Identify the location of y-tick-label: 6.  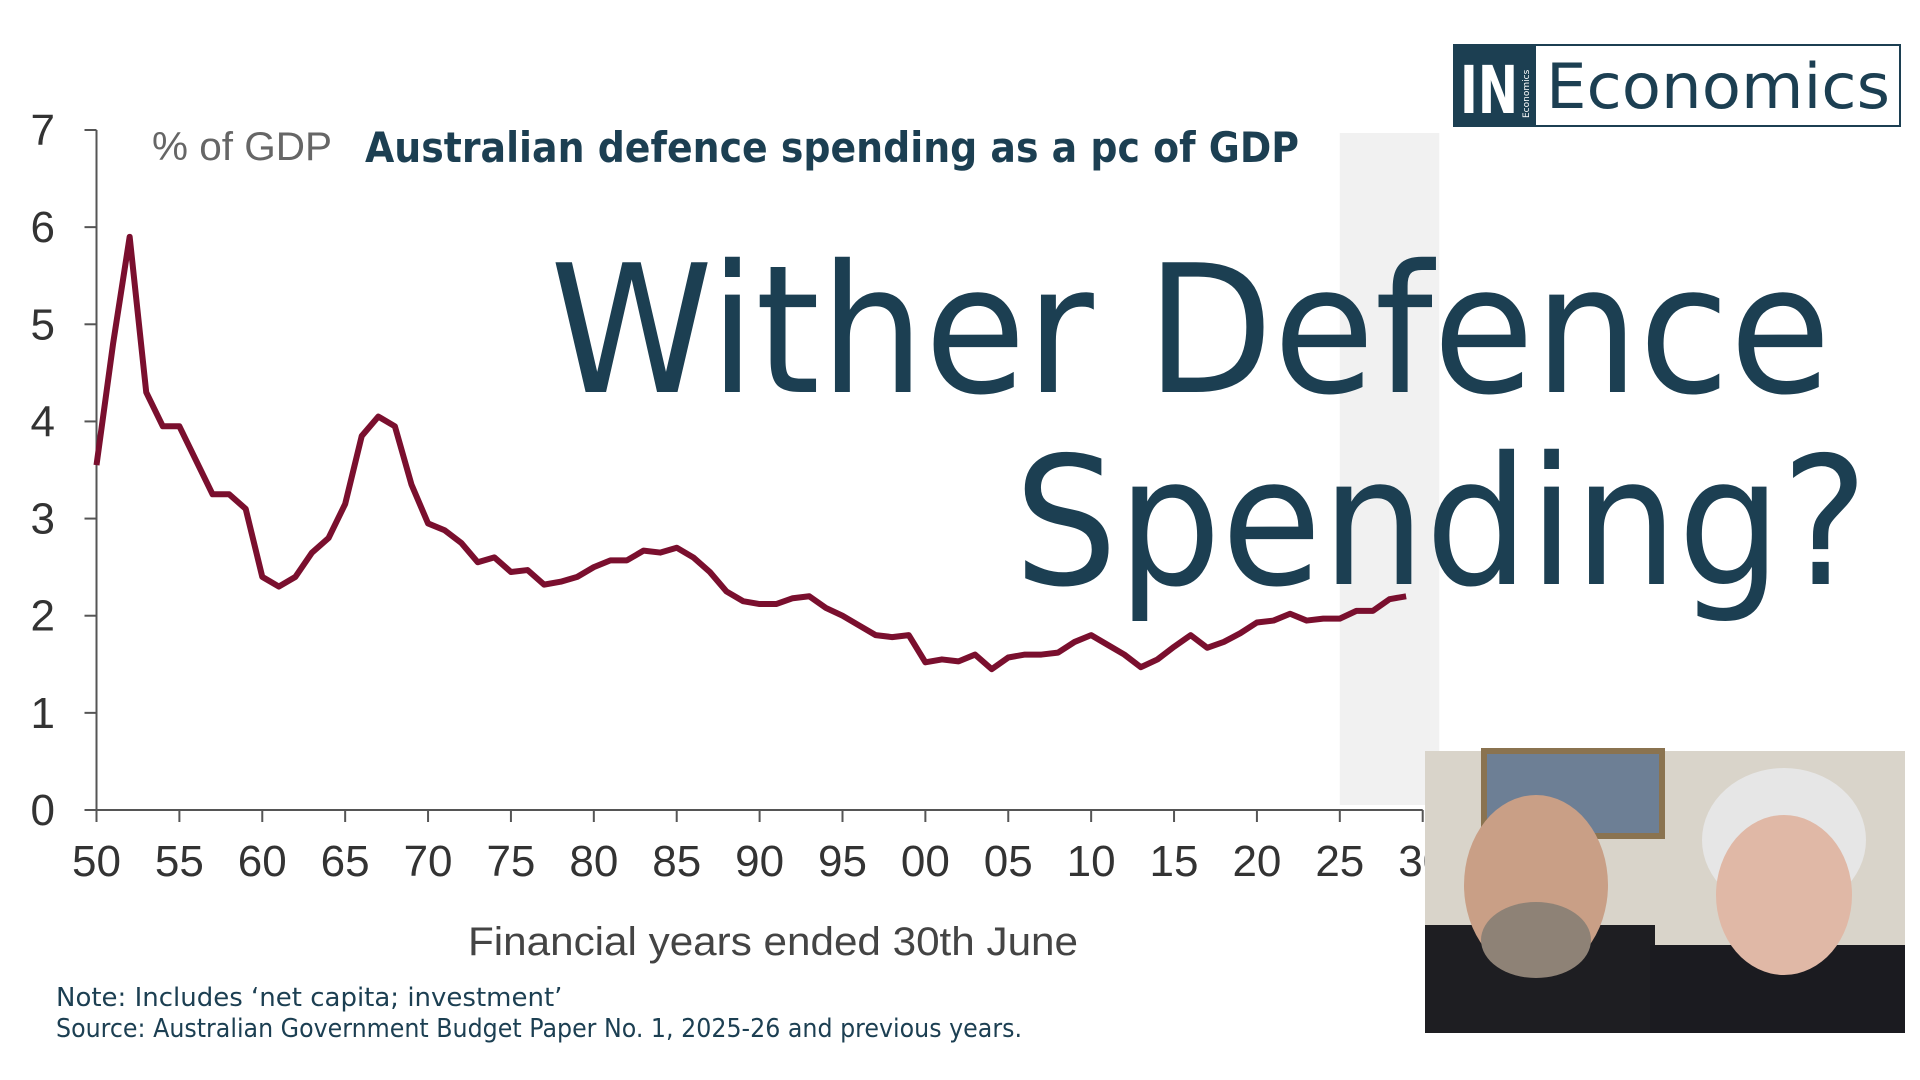
(43, 227).